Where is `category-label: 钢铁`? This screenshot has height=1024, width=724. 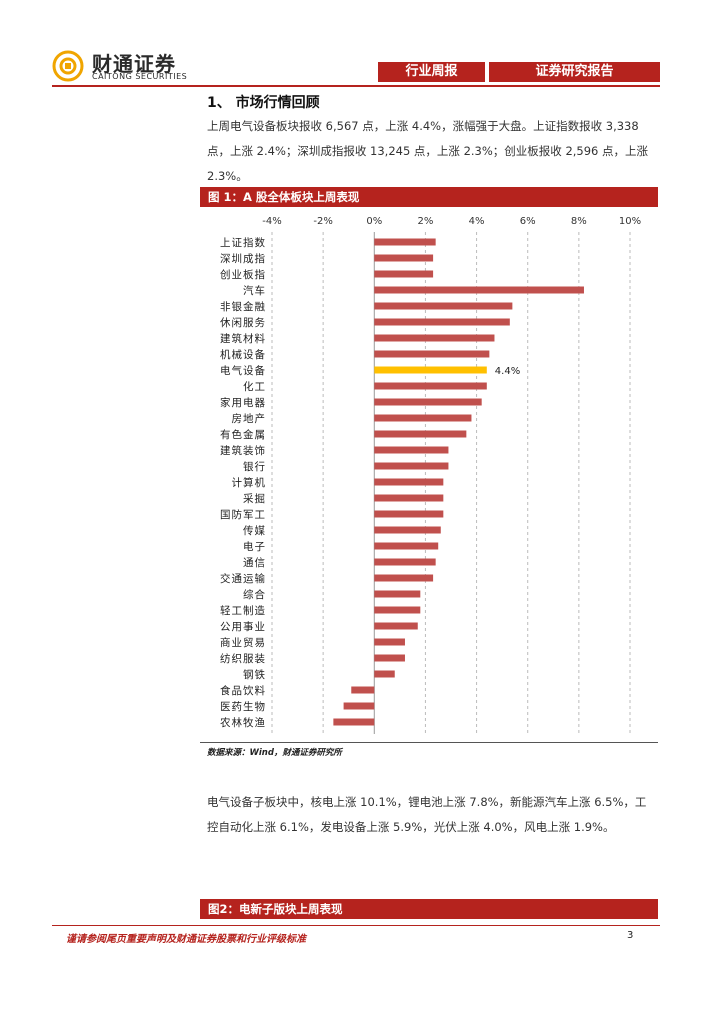 category-label: 钢铁 is located at coordinates (254, 674).